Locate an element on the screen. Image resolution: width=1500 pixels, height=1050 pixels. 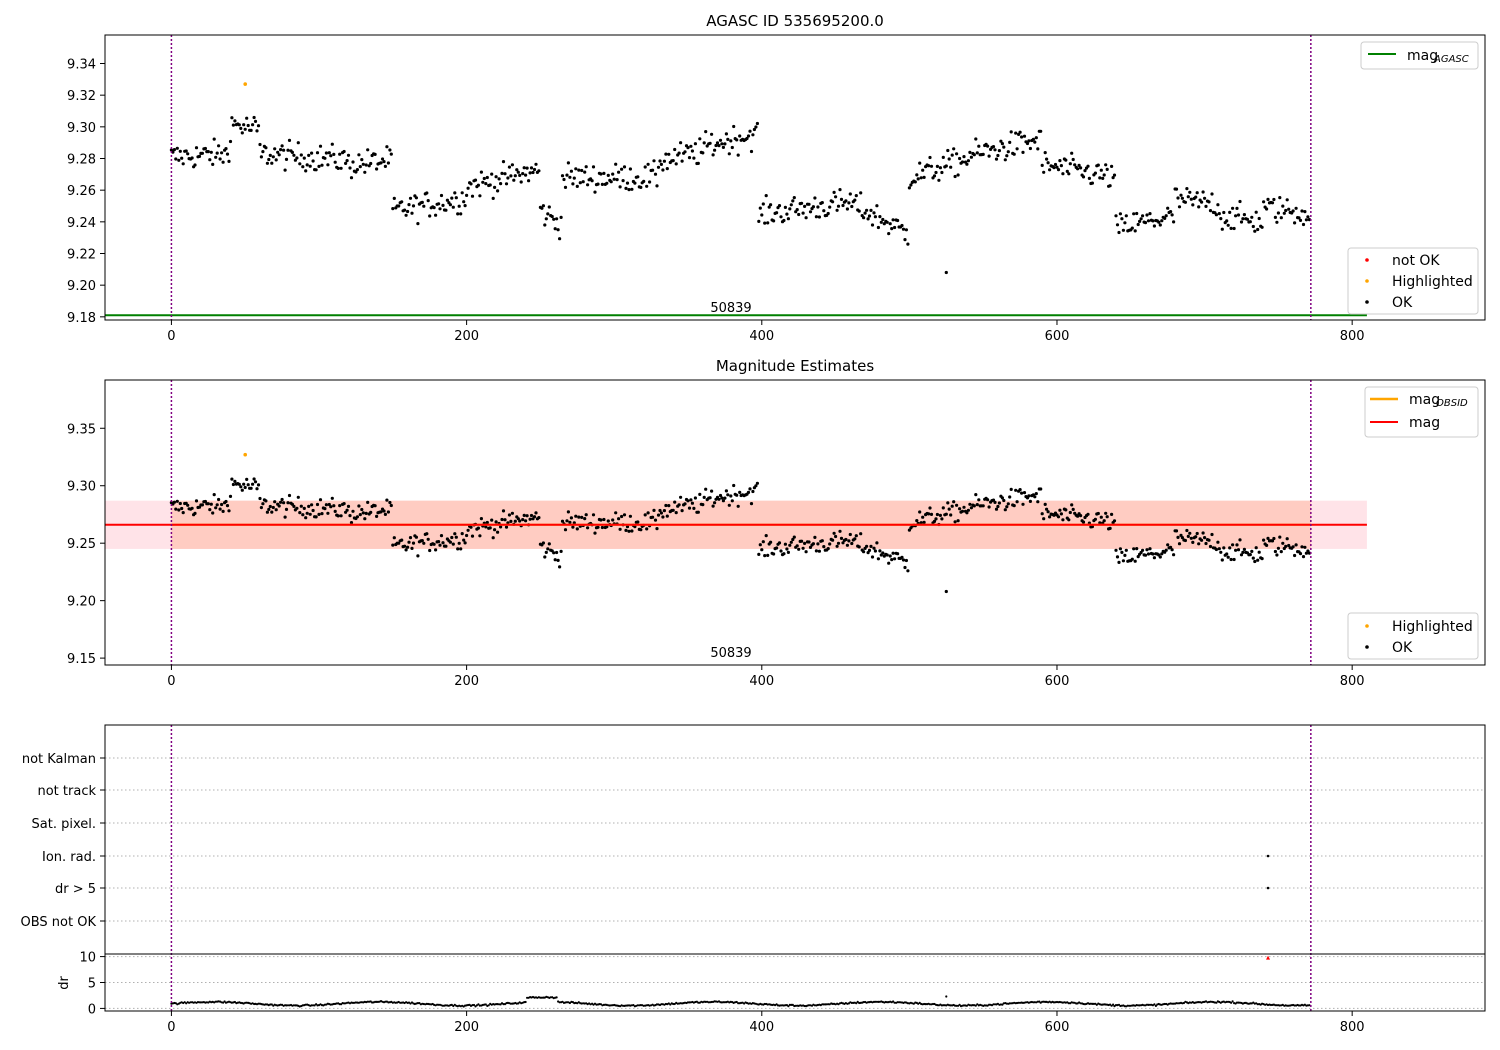
legend-obsid-label: mag is located at coordinates (1424, 400).